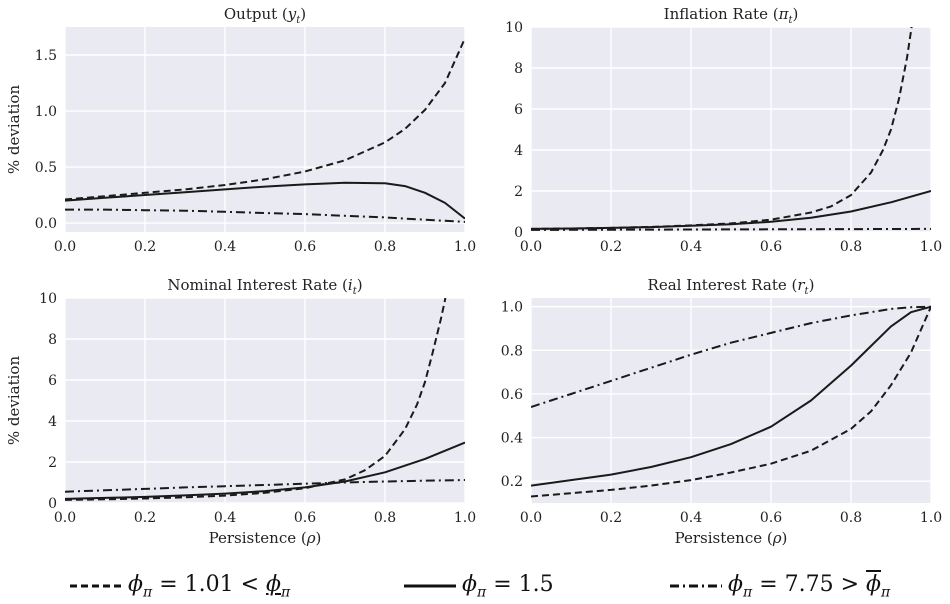 Image resolution: width=950 pixels, height=604 pixels. Describe the element at coordinates (209, 586) in the screenshot. I see `legend-label-dashed: ϕπ = 1.01 < ϕπ` at that location.